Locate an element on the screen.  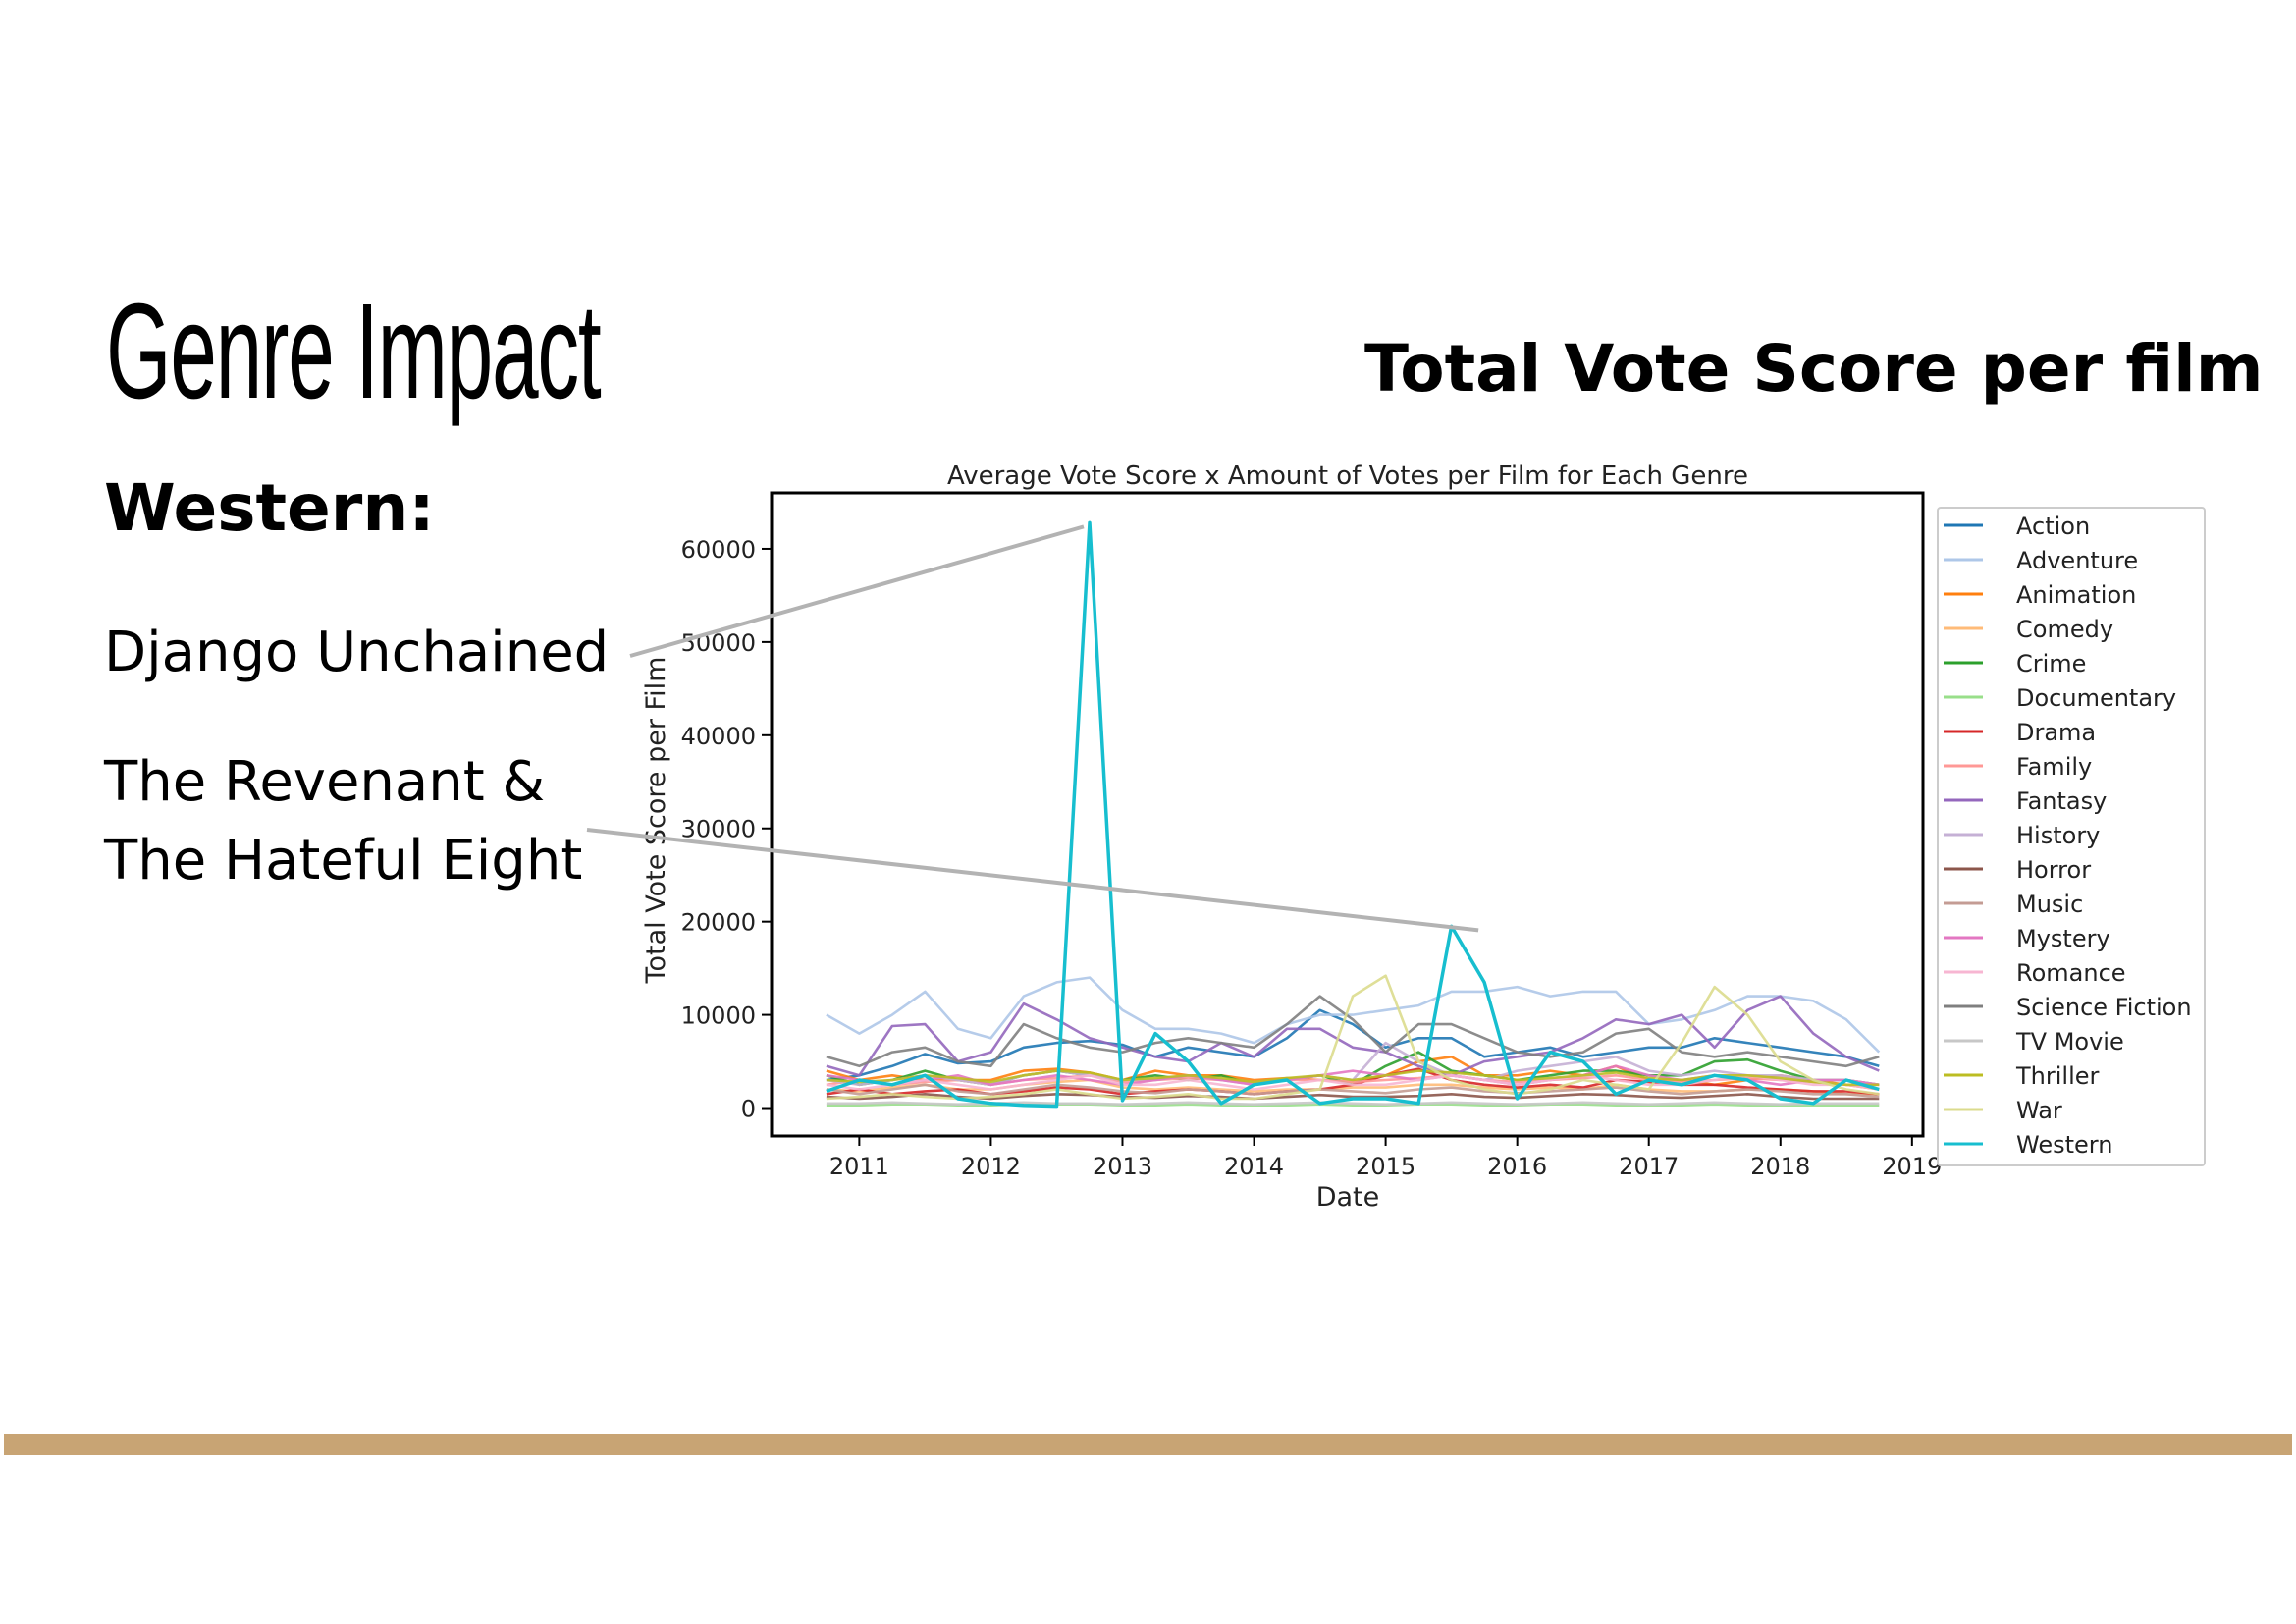
y-tick-label: 50000 is located at coordinates (719, 643).